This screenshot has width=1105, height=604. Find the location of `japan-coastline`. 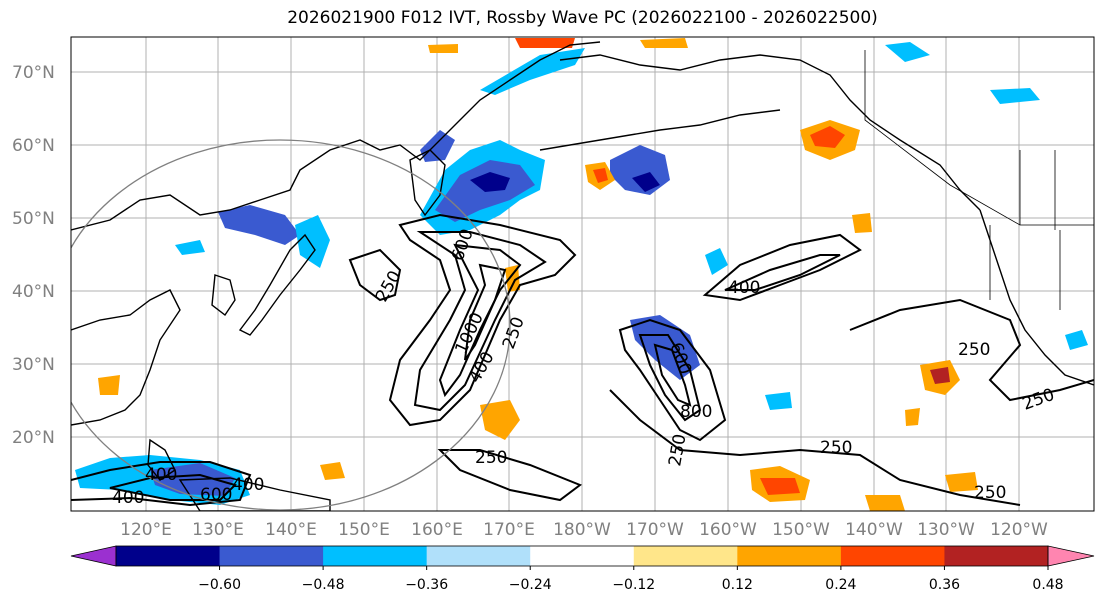

japan-coastline is located at coordinates (277, 284).